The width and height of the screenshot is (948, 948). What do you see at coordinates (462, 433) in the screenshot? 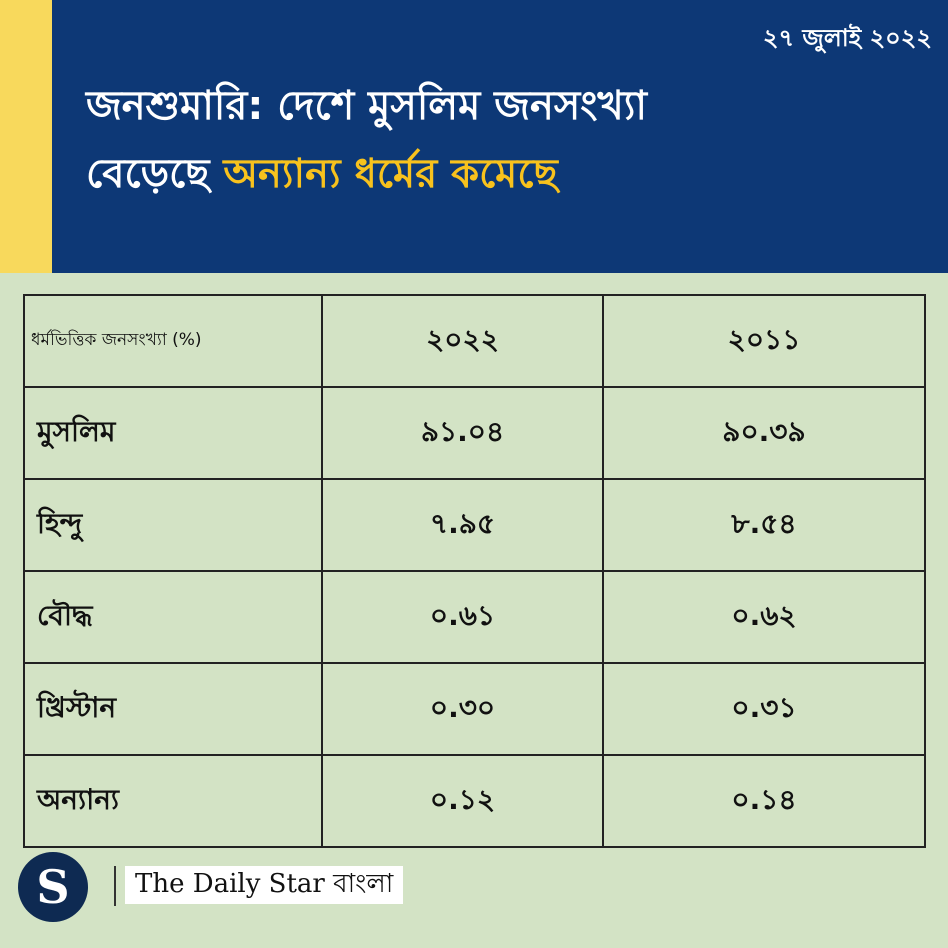
I see `value-2022: ৯১.০৪` at bounding box center [462, 433].